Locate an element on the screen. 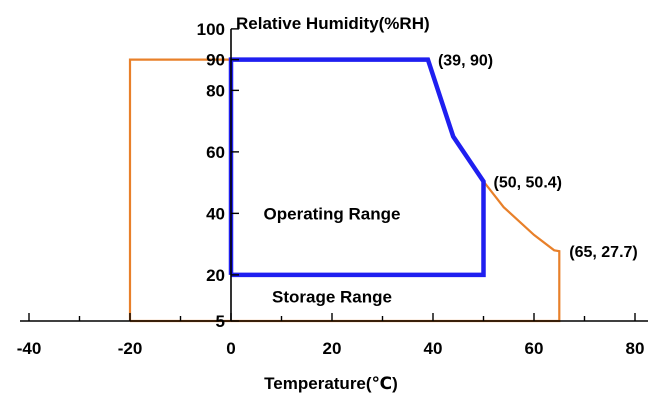 The height and width of the screenshot is (396, 662). x-tick-label: -20 is located at coordinates (130, 348).